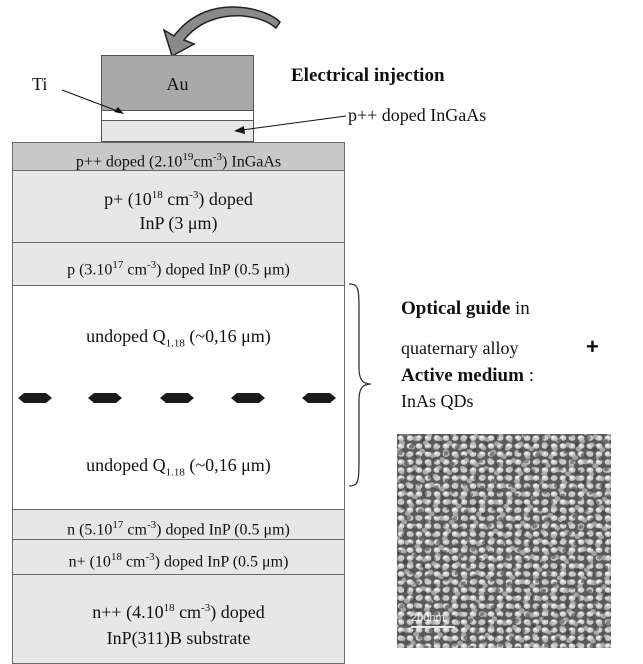  Describe the element at coordinates (178, 524) in the screenshot. I see `layer-n-inp: n (5.1017 cm-3) doped InP (0.5 μm)` at that location.